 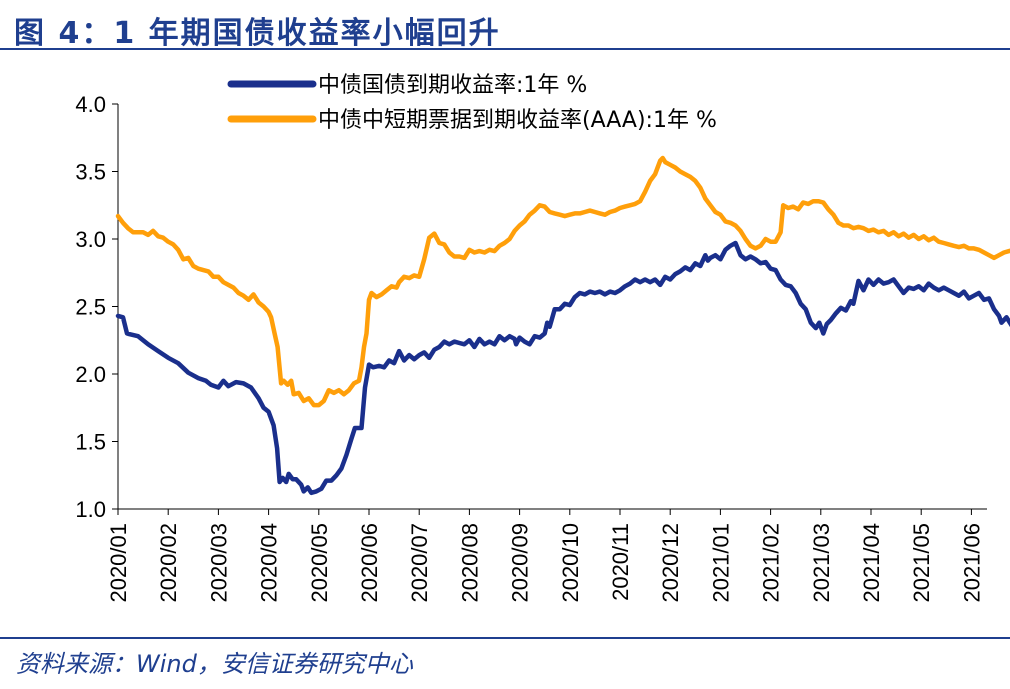 What do you see at coordinates (771, 563) in the screenshot?
I see `x-tick-label: 2021/02` at bounding box center [771, 563].